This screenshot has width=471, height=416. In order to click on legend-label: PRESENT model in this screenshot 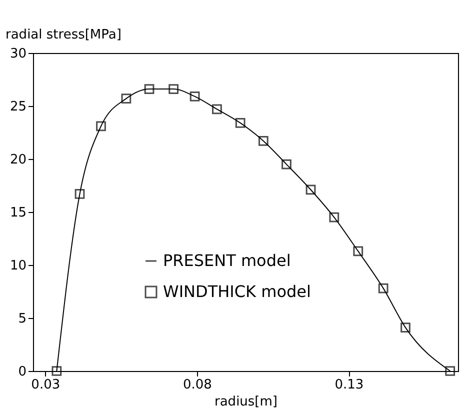, I will do `click(227, 260)`.